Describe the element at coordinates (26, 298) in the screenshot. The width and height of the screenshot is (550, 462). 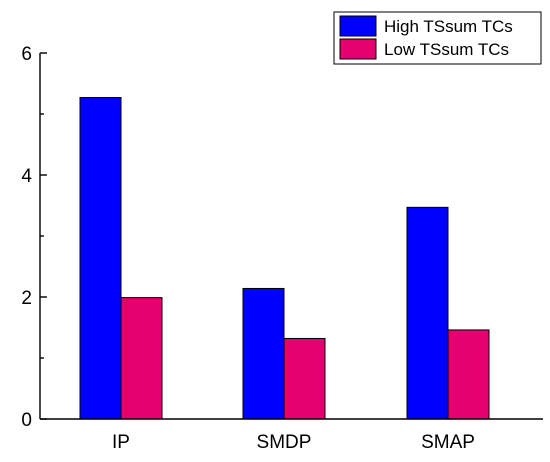
I see `y-tick-label: 2` at that location.